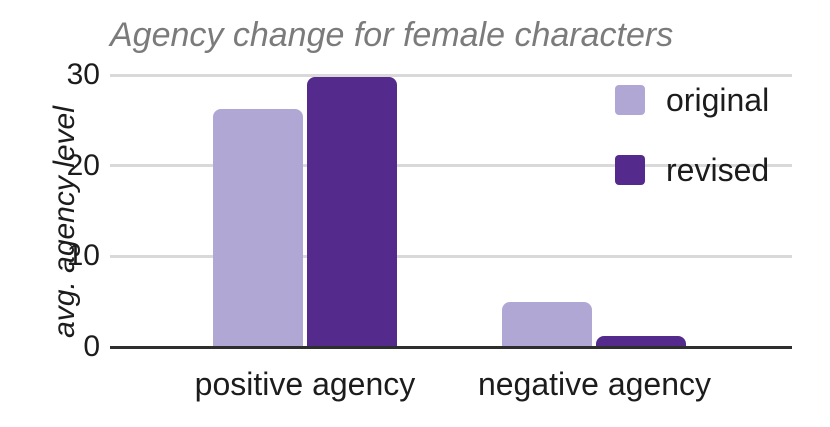 This screenshot has width=830, height=427. Describe the element at coordinates (351, 211) in the screenshot. I see `bar-revised-positive-agency` at that location.